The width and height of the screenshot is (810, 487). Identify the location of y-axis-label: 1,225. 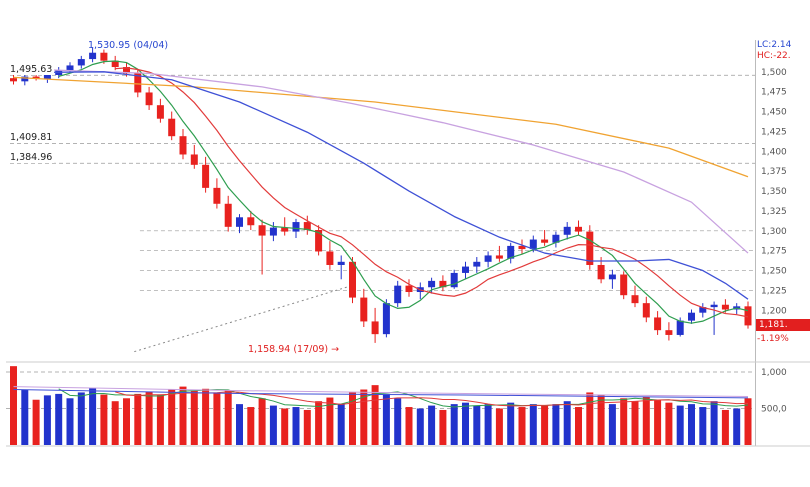
(774, 291).